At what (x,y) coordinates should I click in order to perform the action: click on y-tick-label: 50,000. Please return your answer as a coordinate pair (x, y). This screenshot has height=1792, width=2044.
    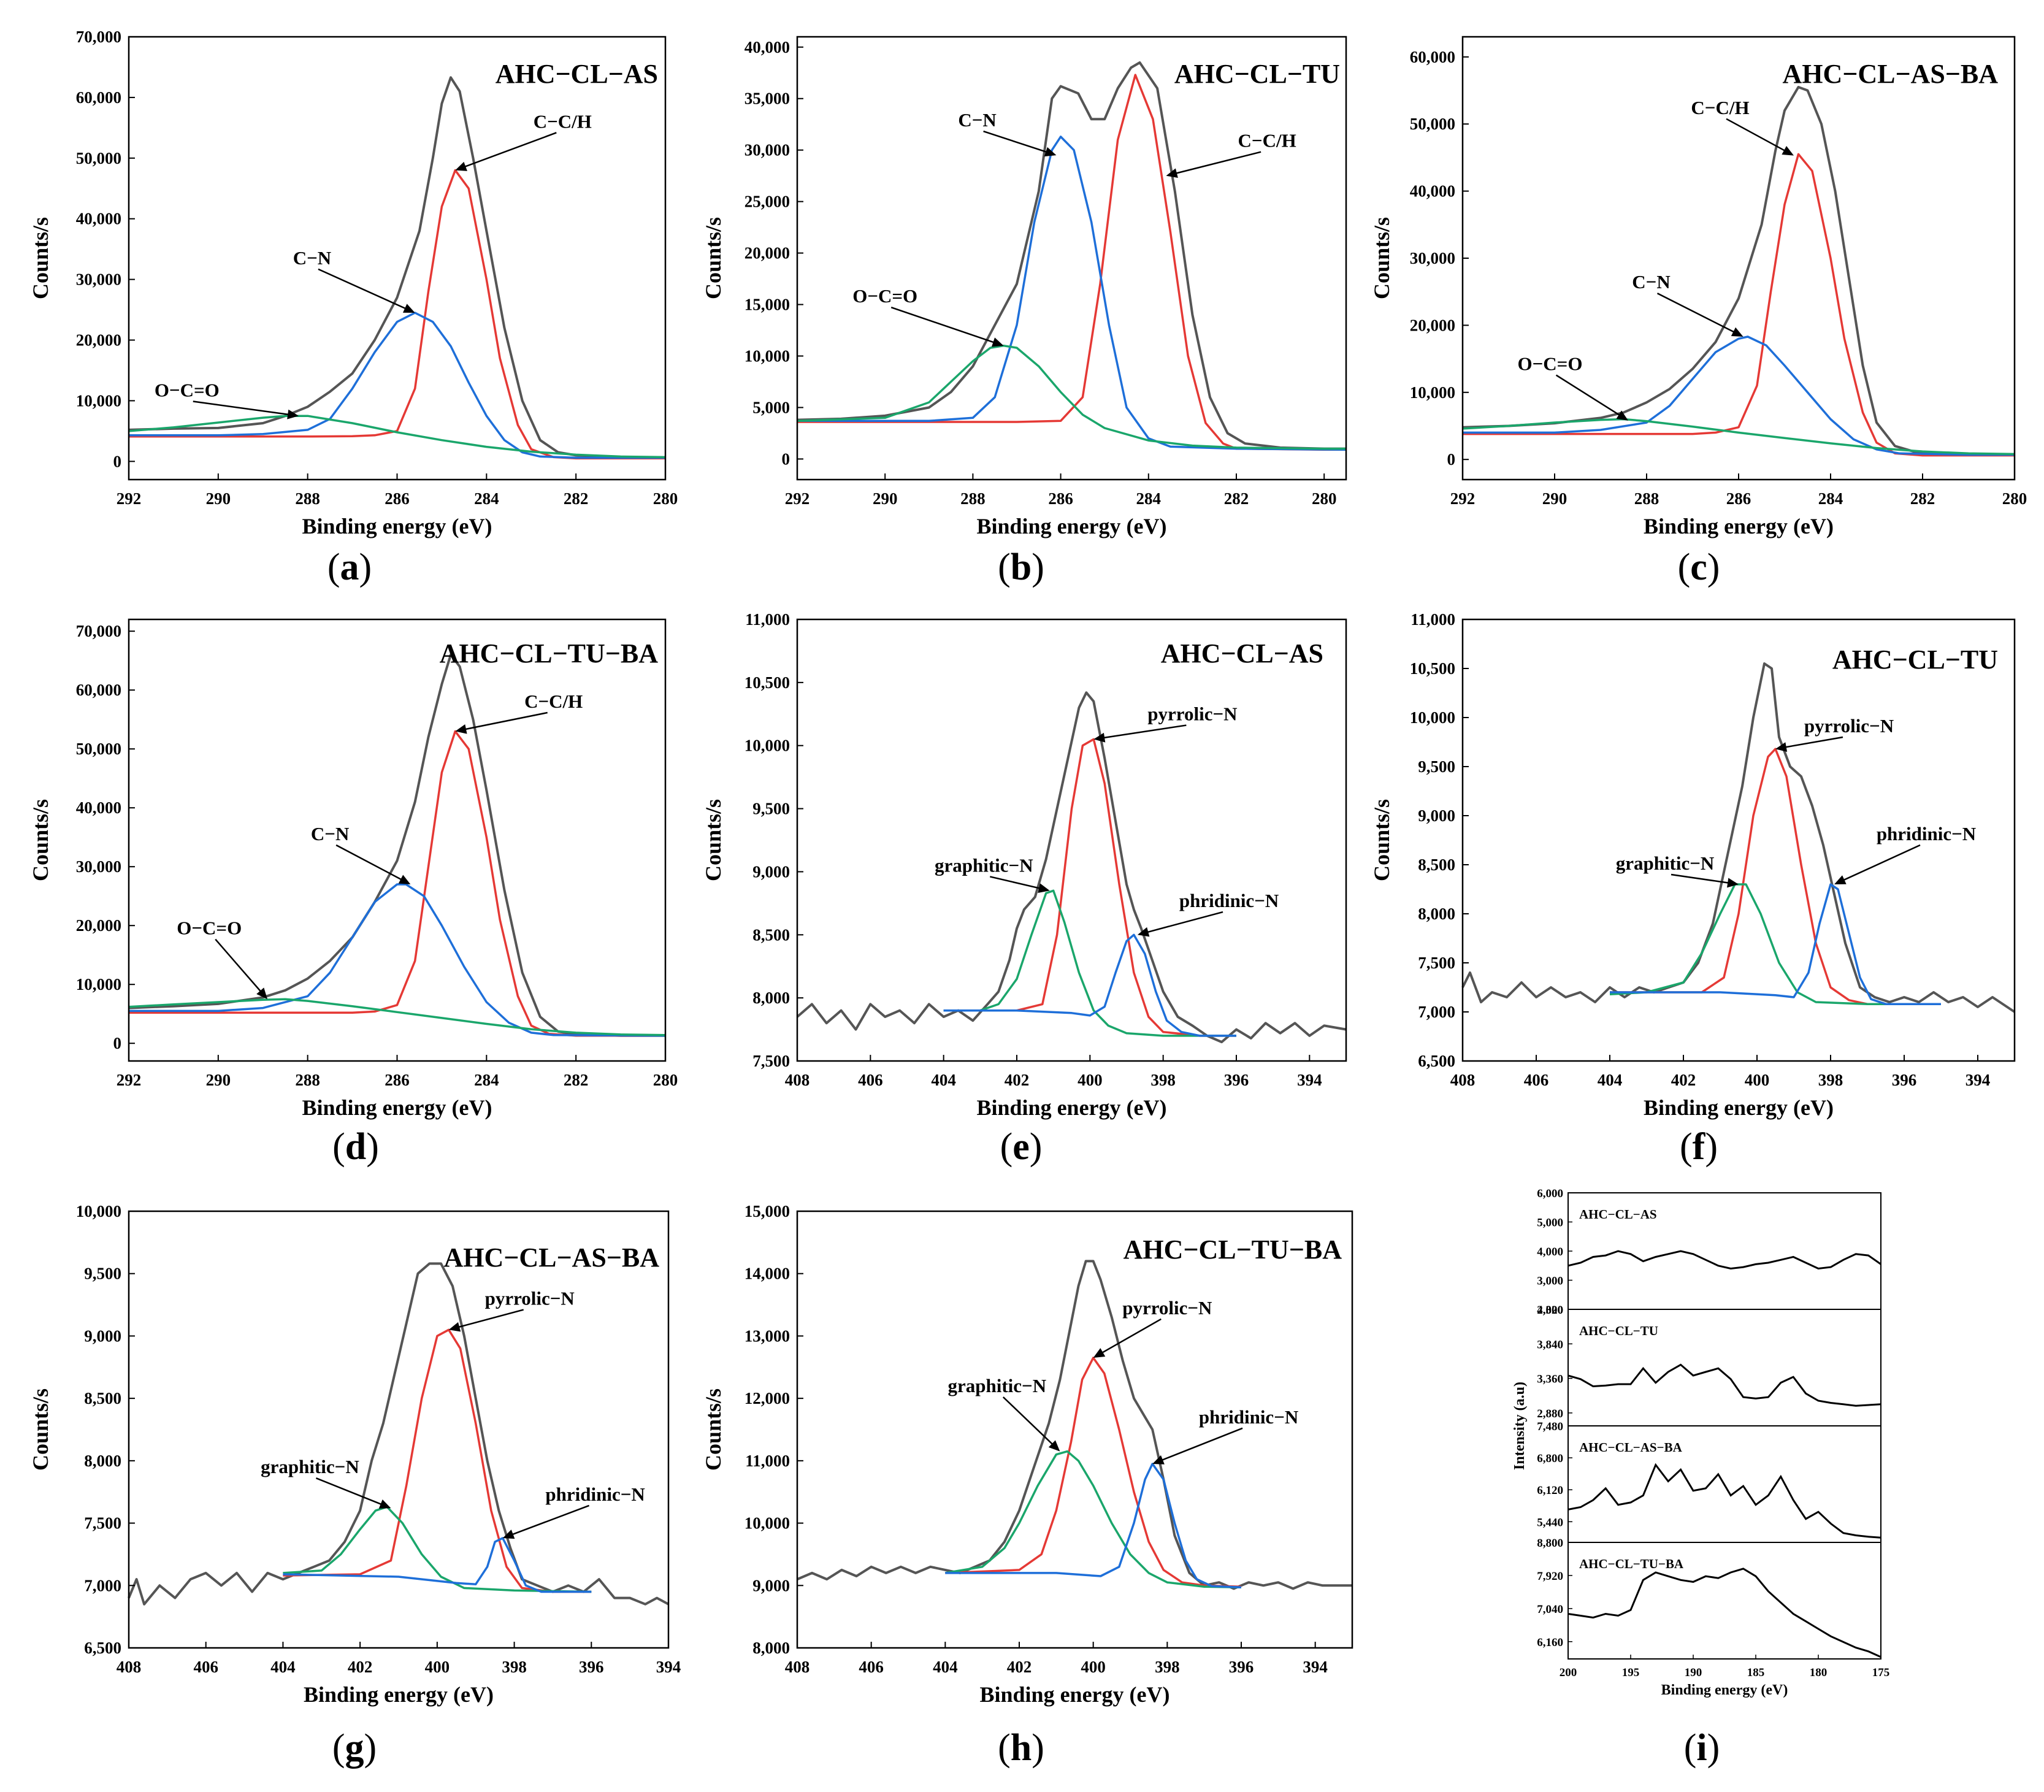
    Looking at the image, I should click on (1433, 124).